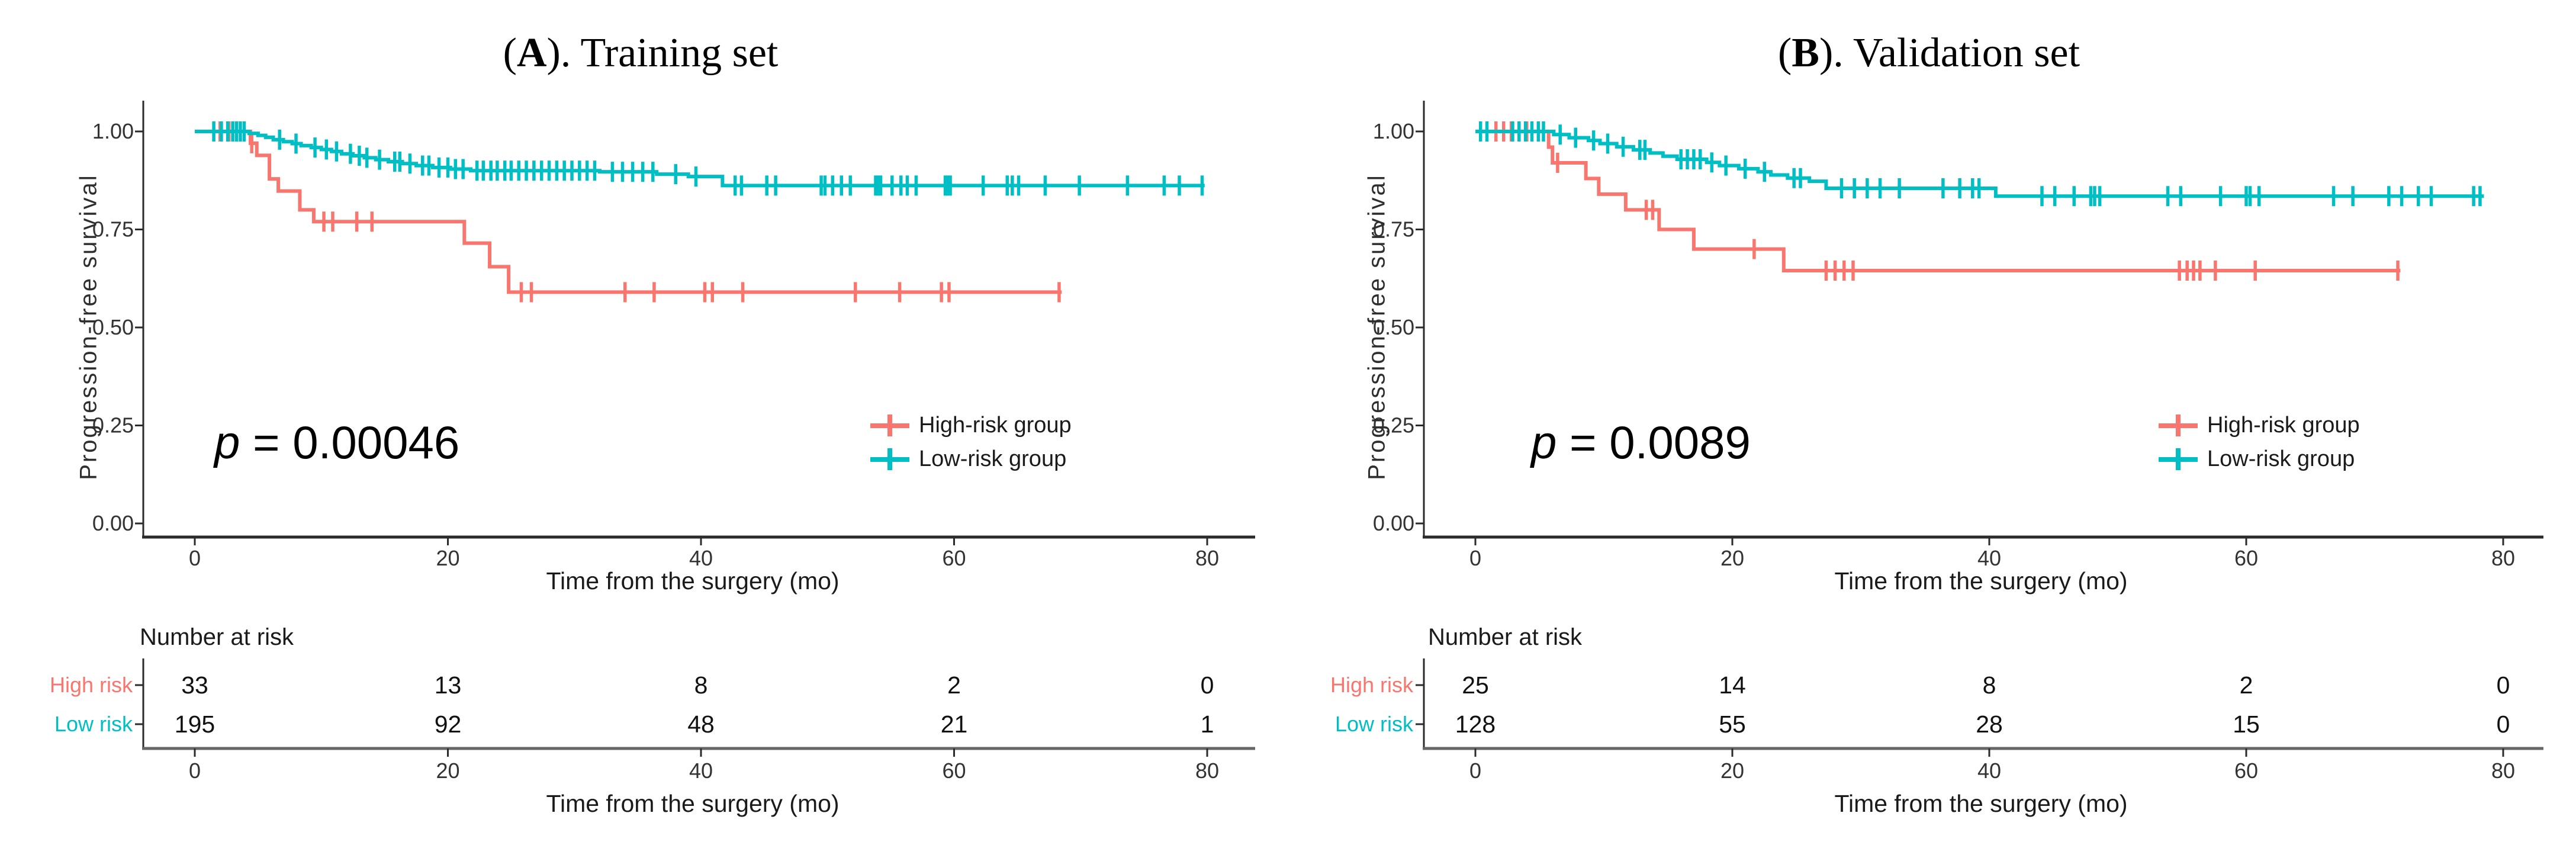 This screenshot has height=858, width=2576. What do you see at coordinates (663, 53) in the screenshot?
I see `title-text: ). Training set` at bounding box center [663, 53].